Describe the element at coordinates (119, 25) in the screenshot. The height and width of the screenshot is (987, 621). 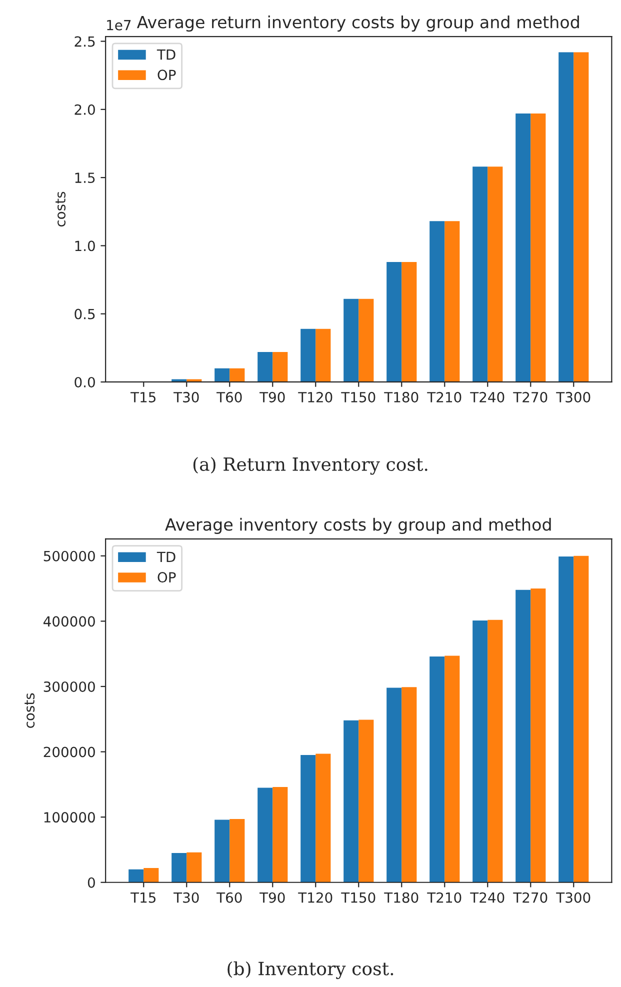
I see `text: 1e7` at that location.